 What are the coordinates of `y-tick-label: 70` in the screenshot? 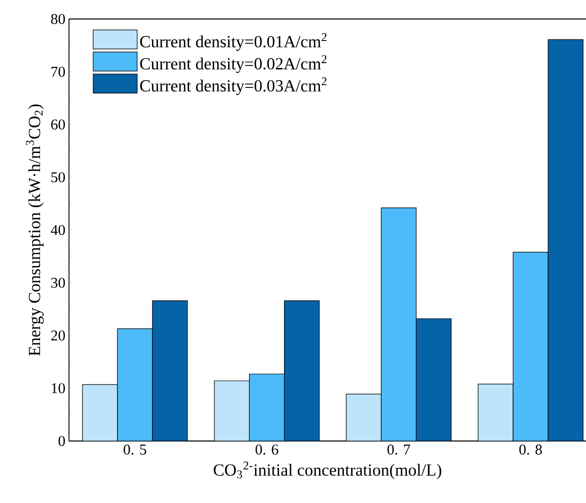 It's located at (58, 71).